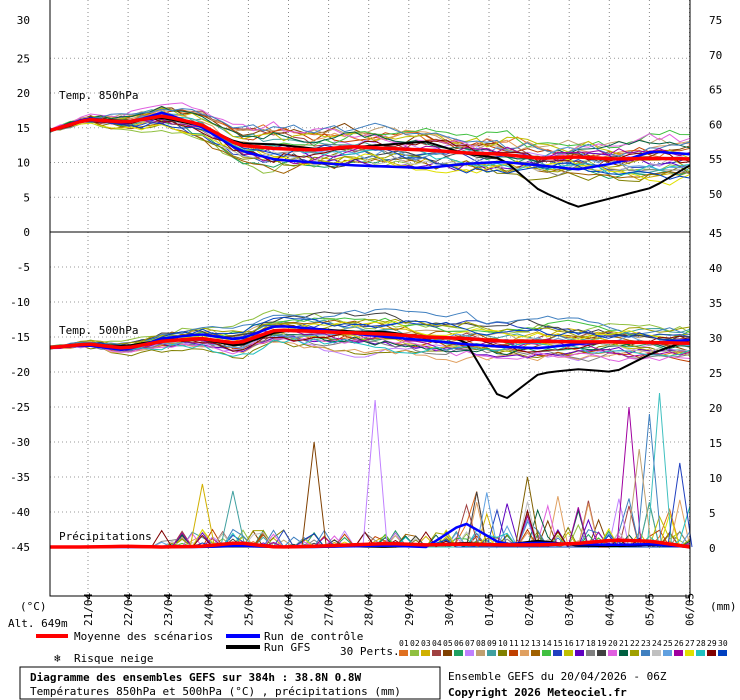 The height and width of the screenshot is (700, 740). What do you see at coordinates (449, 609) in the screenshot?
I see `date-label: 30/04` at bounding box center [449, 609].